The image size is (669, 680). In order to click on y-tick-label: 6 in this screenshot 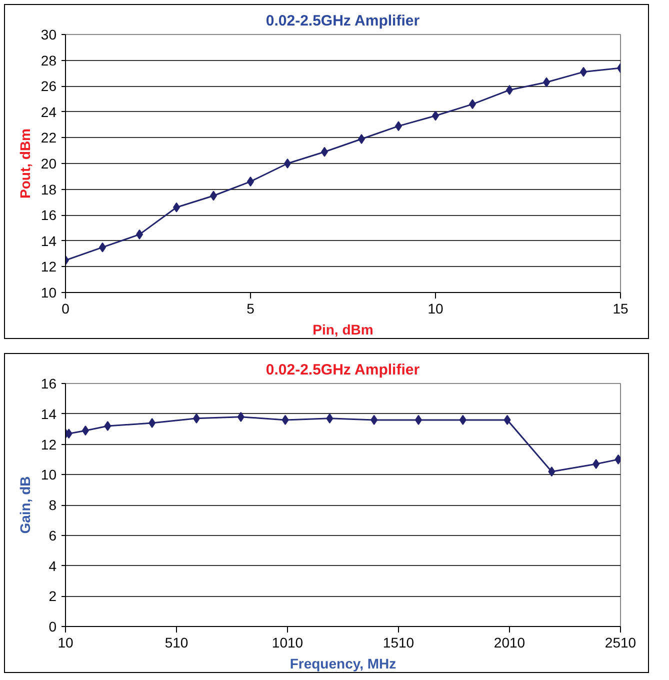, I will do `click(52, 535)`.